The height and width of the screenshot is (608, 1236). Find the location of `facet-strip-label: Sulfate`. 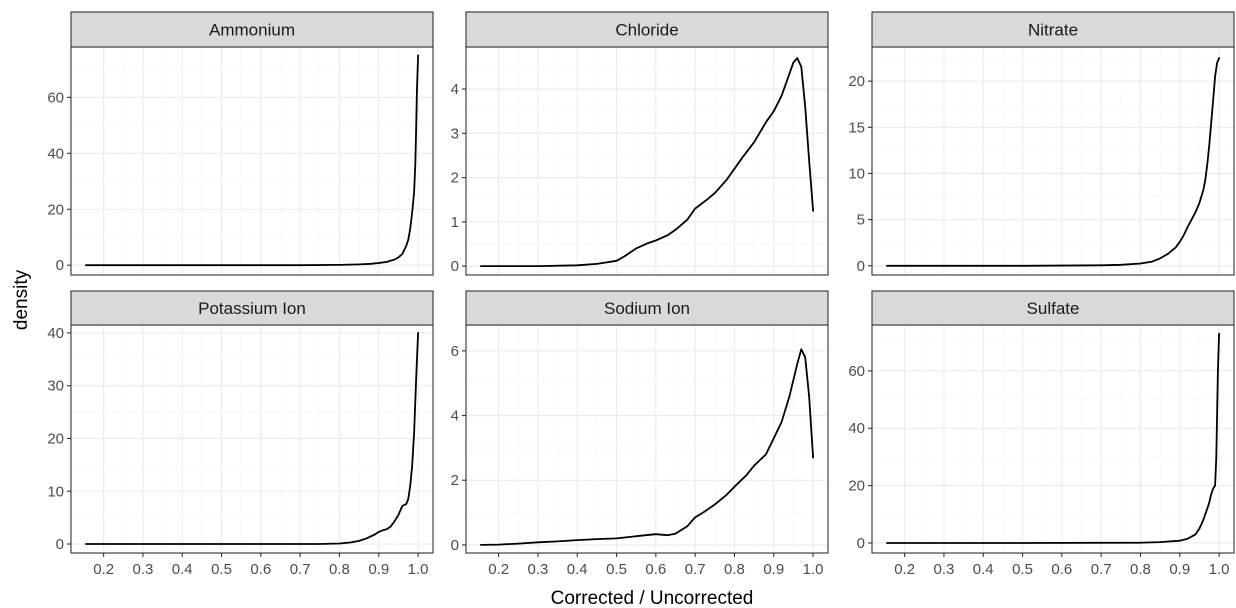

facet-strip-label: Sulfate is located at coordinates (1053, 308).